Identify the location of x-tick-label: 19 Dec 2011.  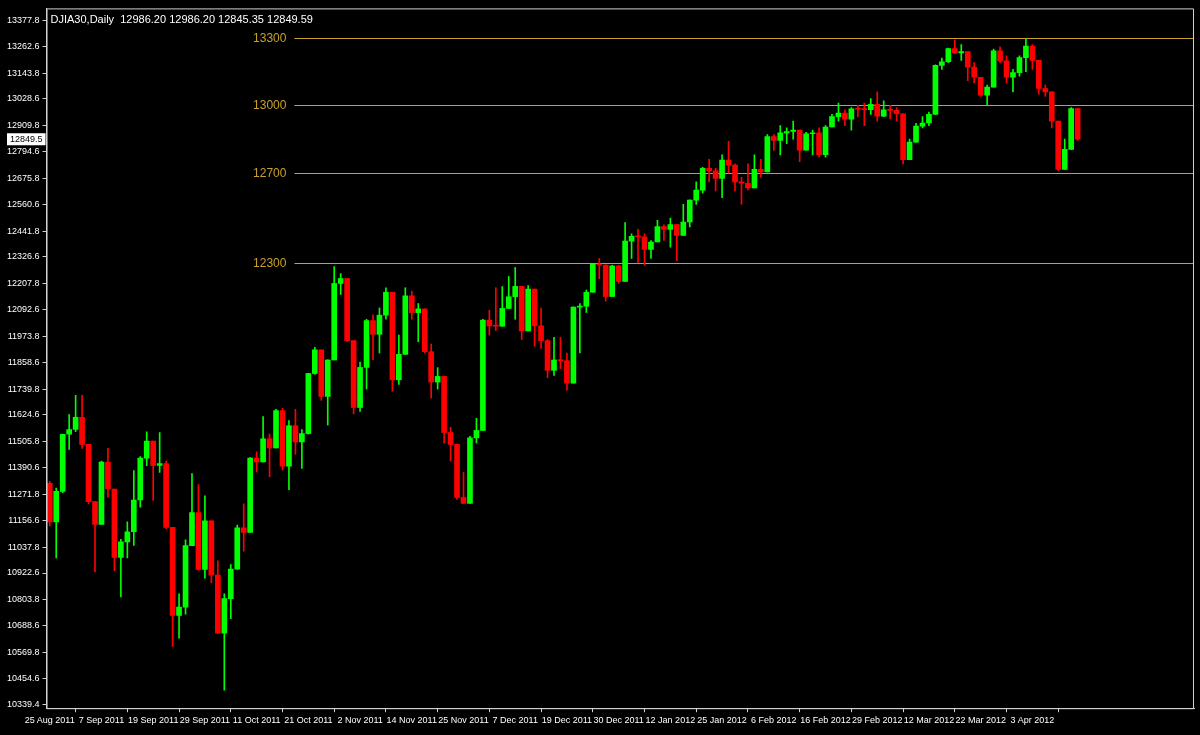
(567, 720).